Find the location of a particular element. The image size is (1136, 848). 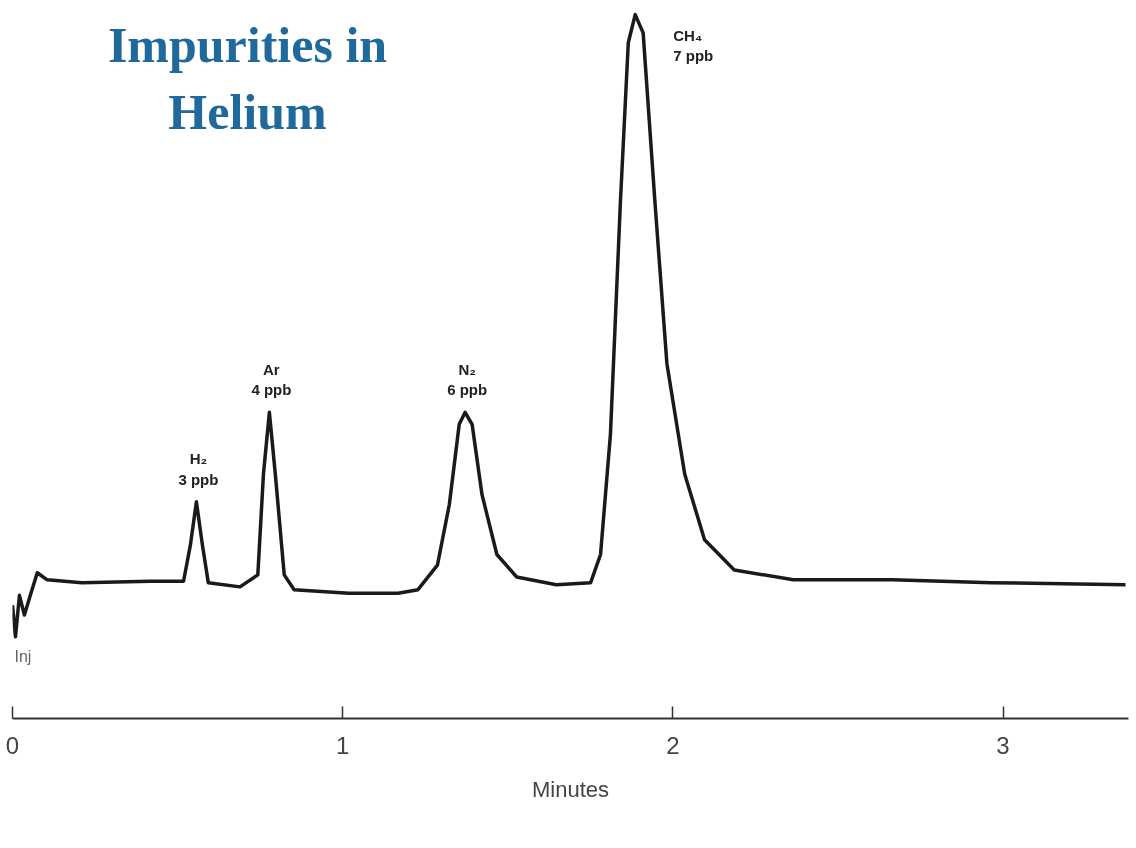

x-tick-label: 2 is located at coordinates (673, 745).